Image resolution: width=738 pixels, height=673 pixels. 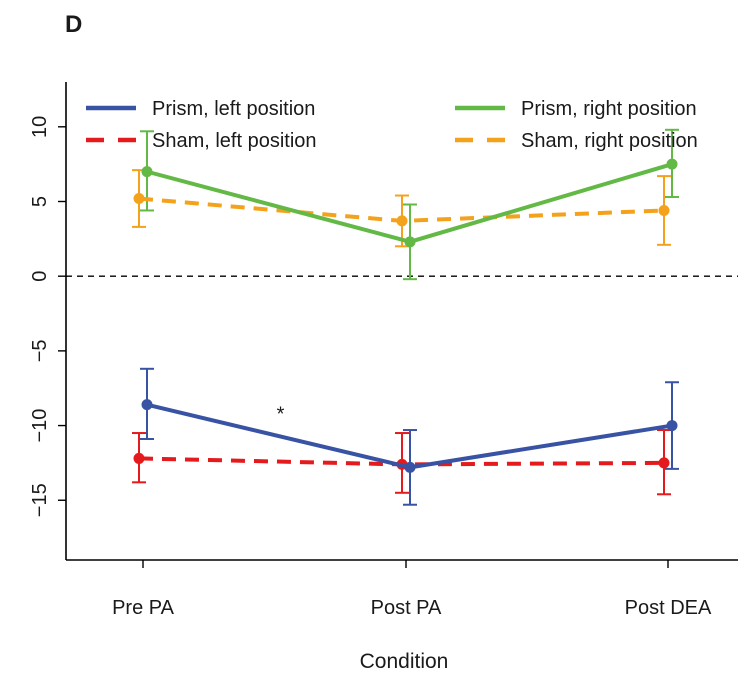 I want to click on y-tick-label: 0, so click(x=40, y=276).